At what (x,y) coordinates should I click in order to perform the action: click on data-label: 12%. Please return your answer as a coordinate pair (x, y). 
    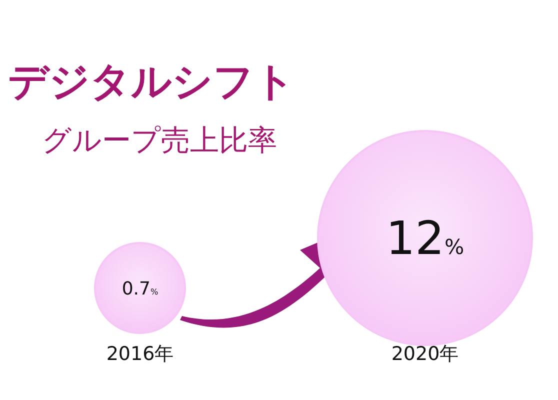
    Looking at the image, I should click on (425, 238).